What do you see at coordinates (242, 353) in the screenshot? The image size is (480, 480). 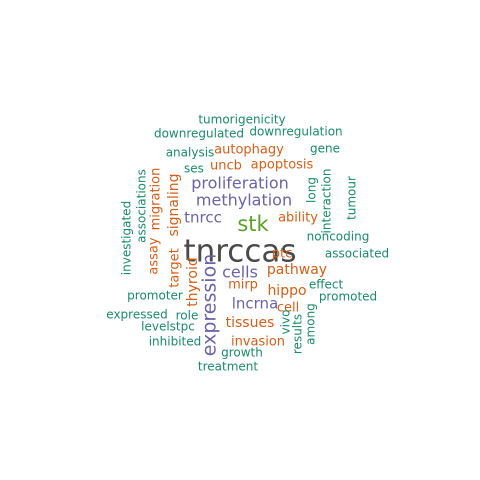 I see `cloud-word: growth` at bounding box center [242, 353].